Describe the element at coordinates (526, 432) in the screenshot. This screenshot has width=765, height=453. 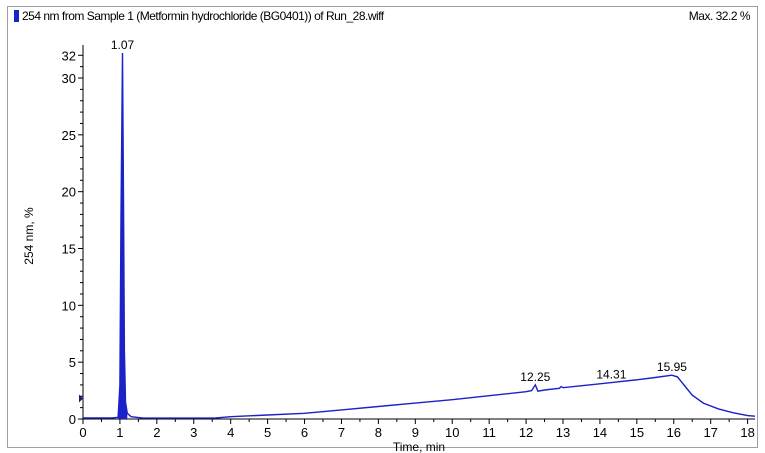
I see `x-tick-label: 12` at that location.